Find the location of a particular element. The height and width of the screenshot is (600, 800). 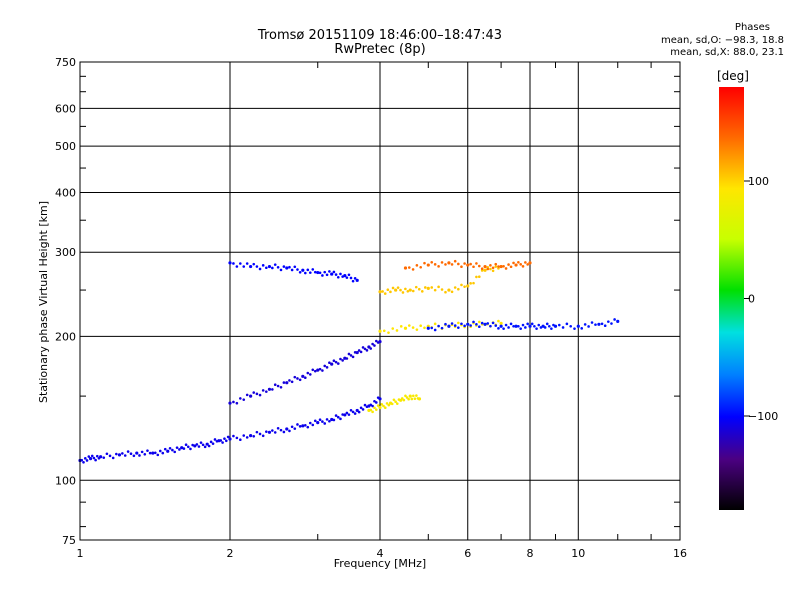

x-tick-label: 6 is located at coordinates (467, 553).